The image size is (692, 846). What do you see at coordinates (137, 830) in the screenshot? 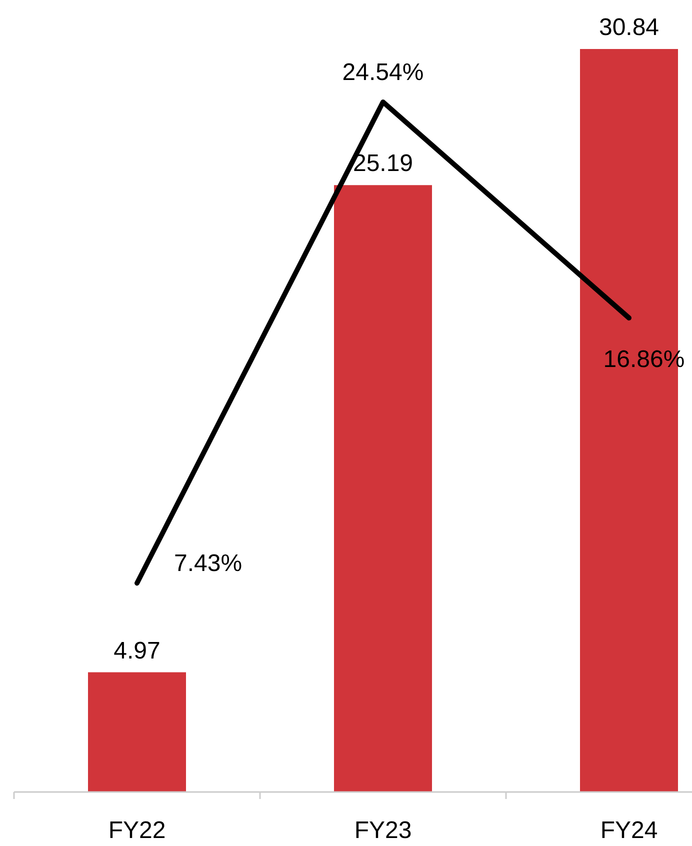
I see `x-tick-label: FY22` at bounding box center [137, 830].